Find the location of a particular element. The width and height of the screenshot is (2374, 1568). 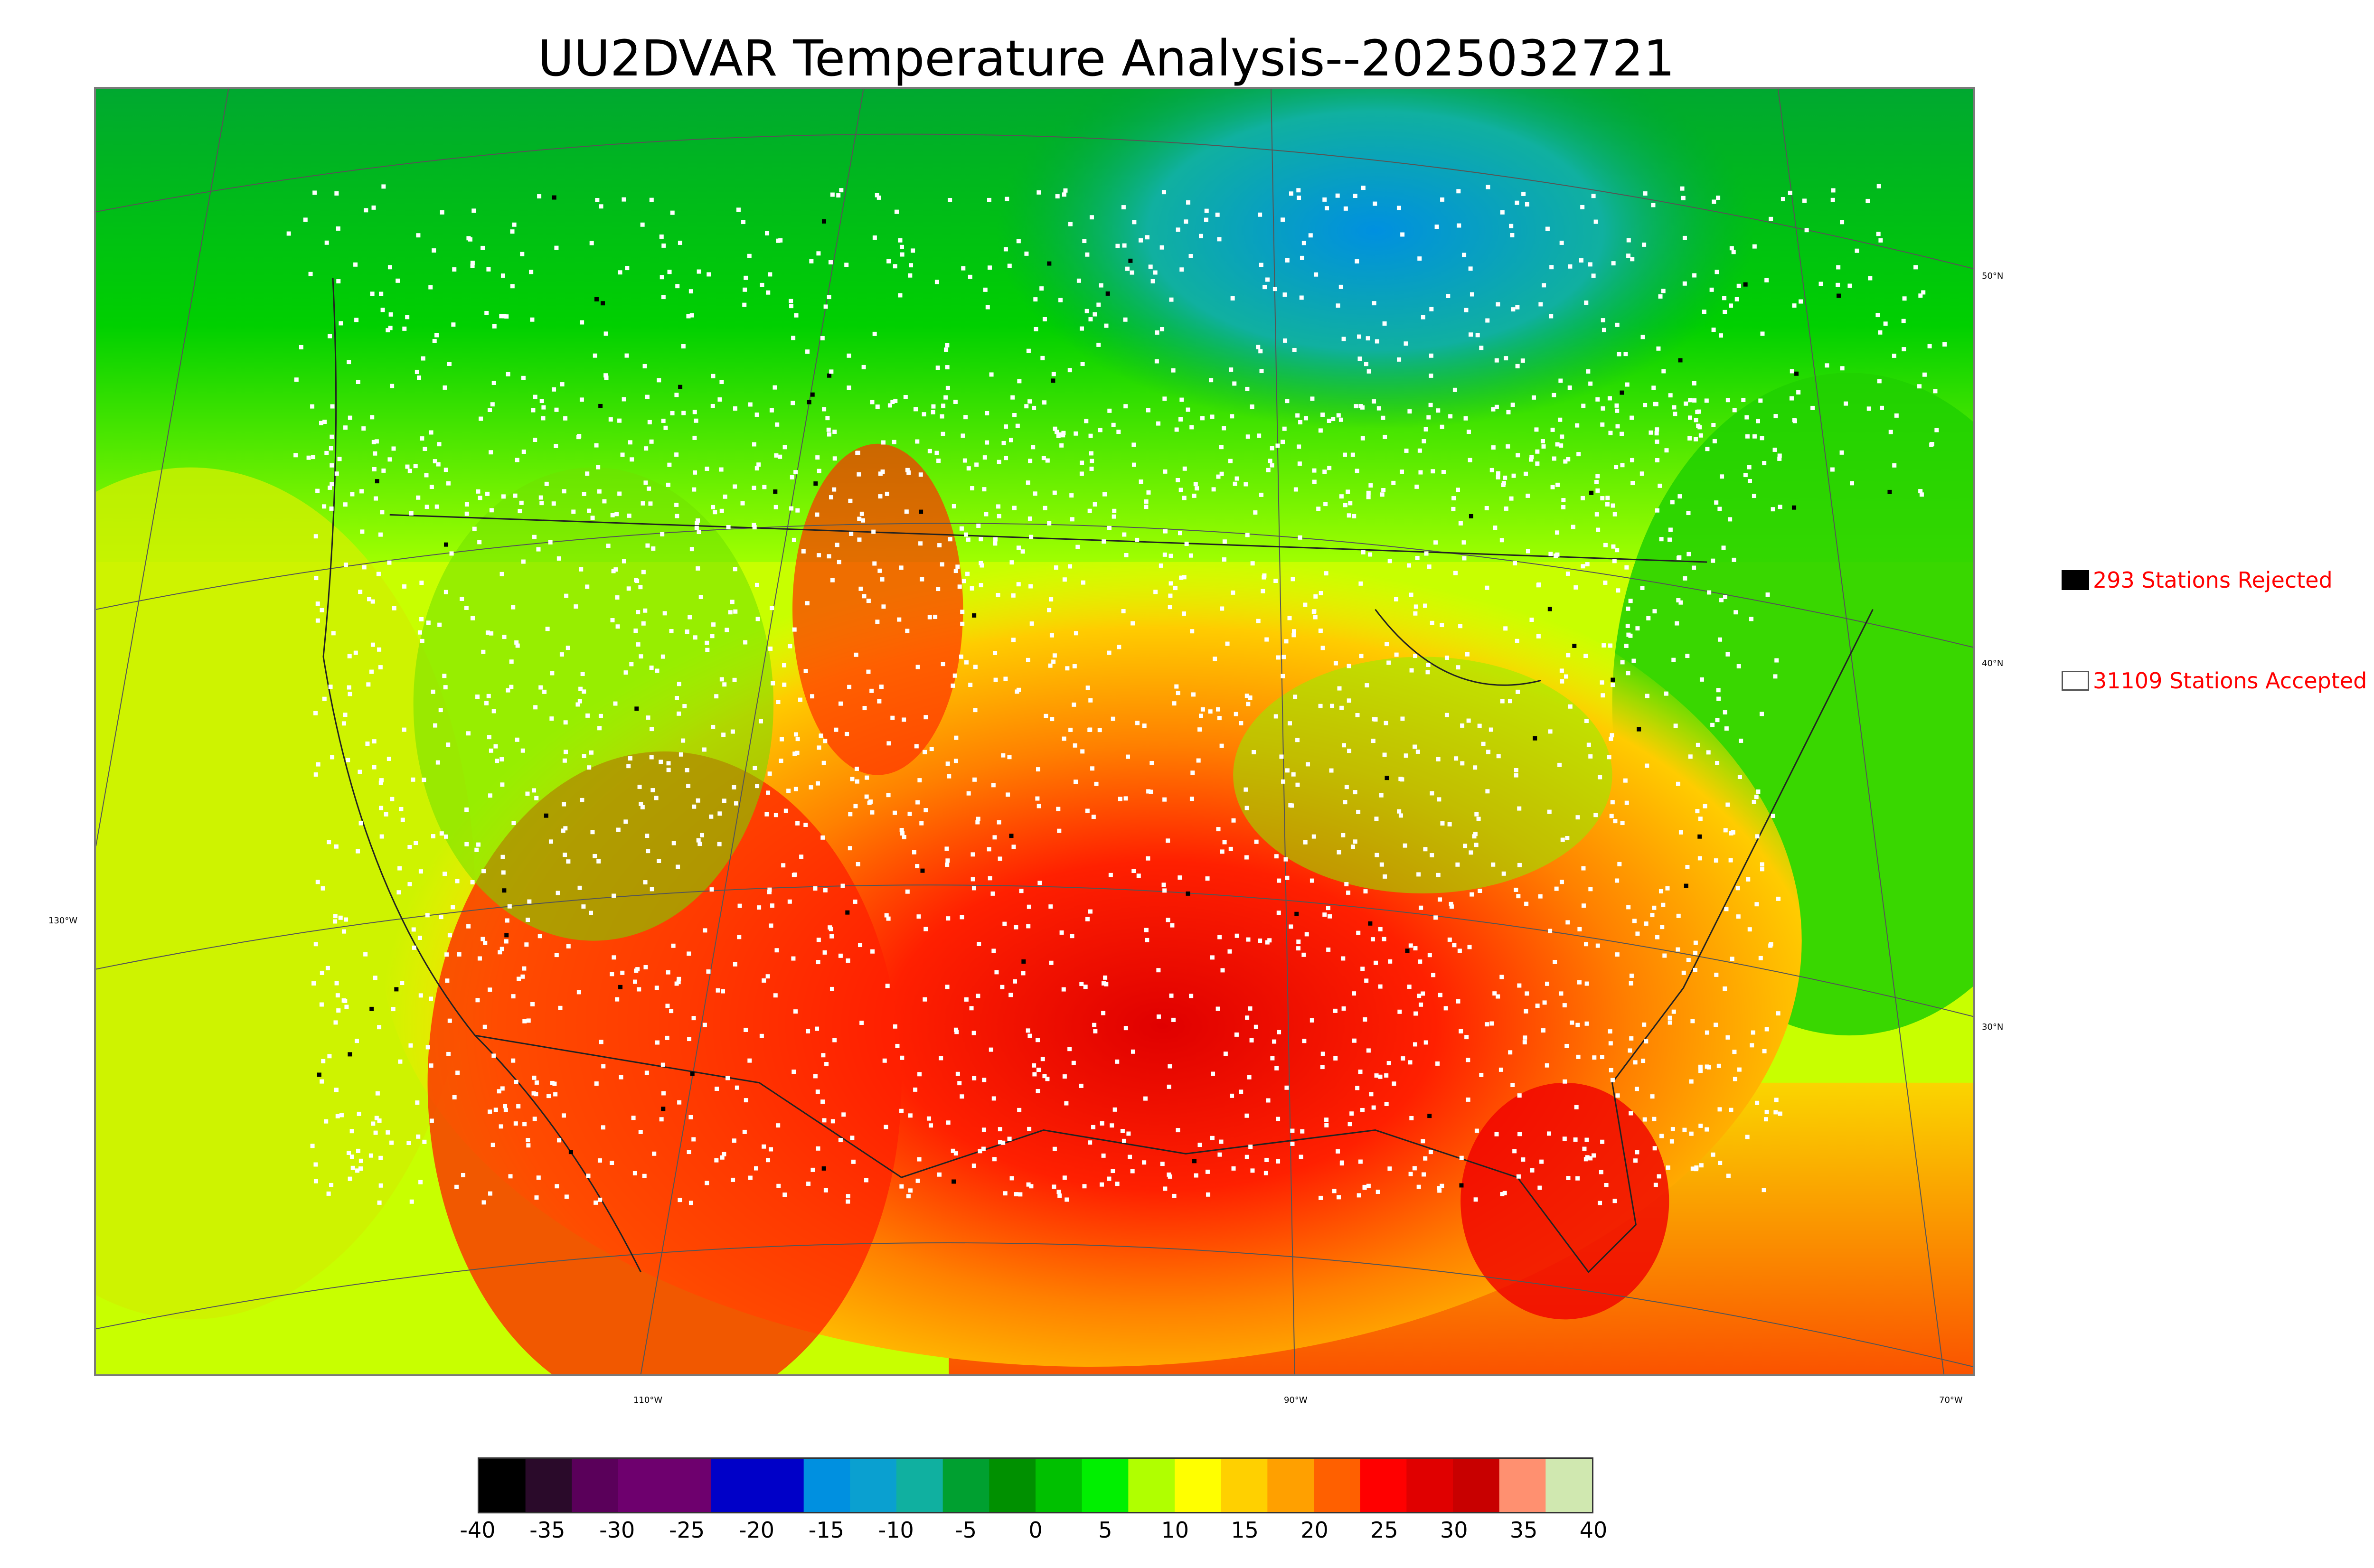

colorbar-gradient is located at coordinates (1035, 1485).